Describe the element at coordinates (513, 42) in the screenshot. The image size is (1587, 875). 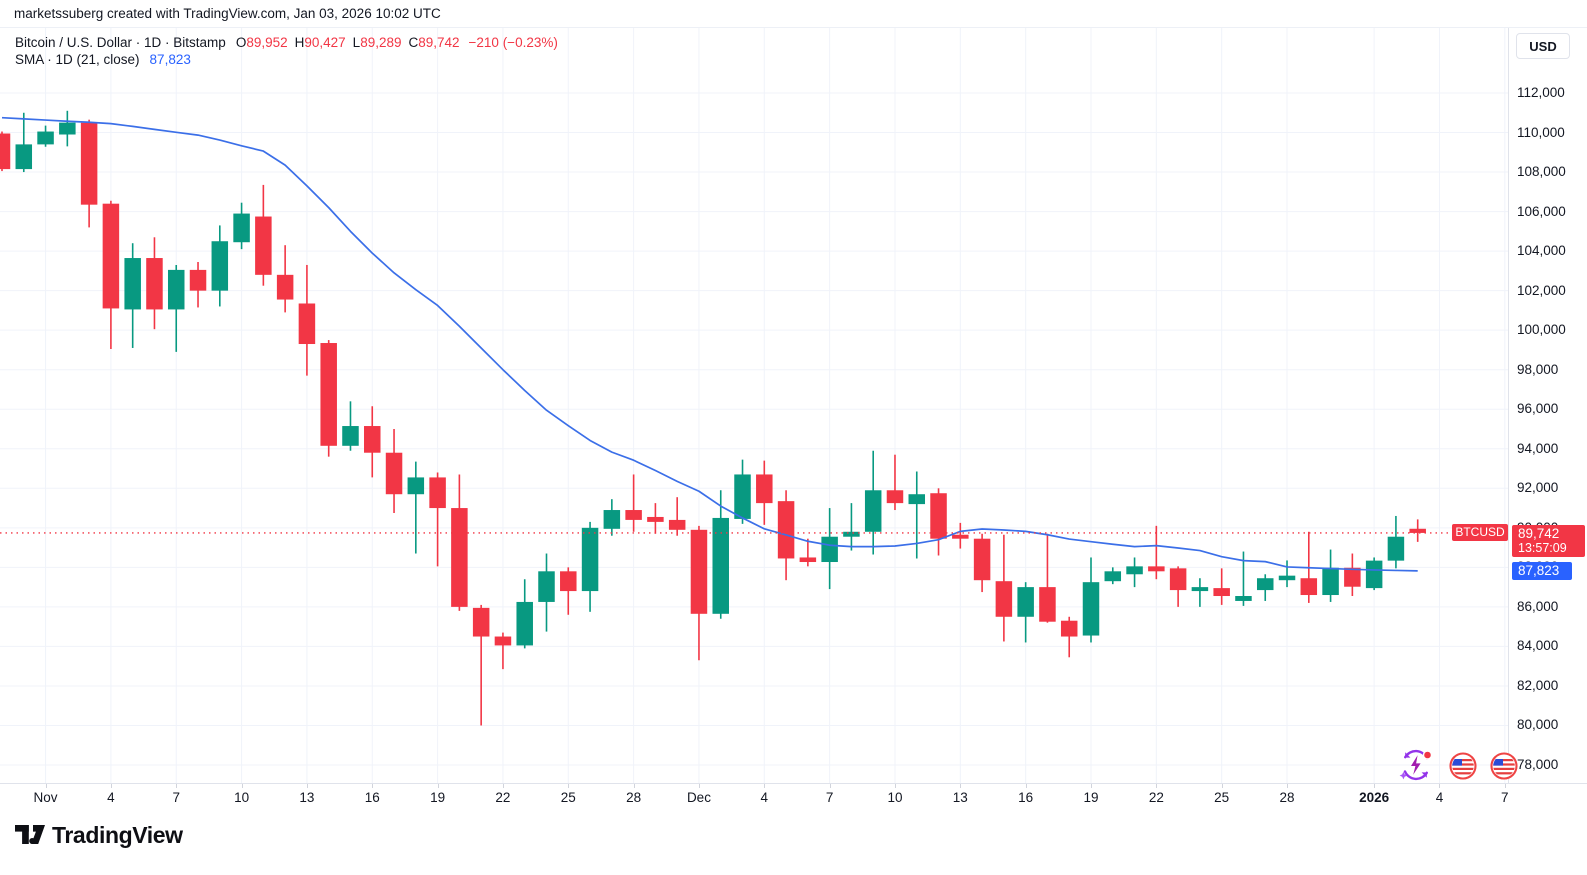
I see `change-value: −210 (−0.23%)` at that location.